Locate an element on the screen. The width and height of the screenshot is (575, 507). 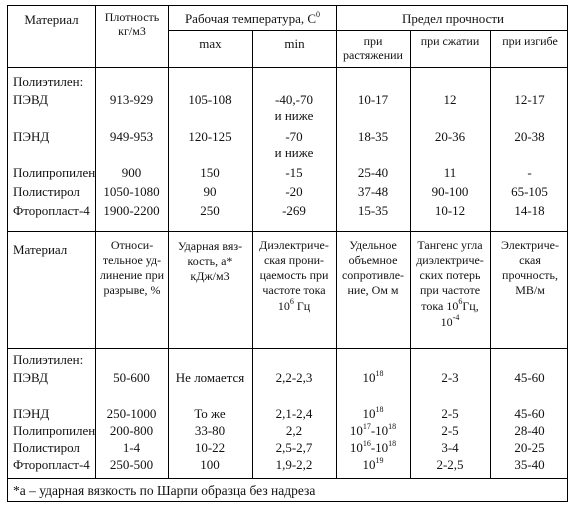
header1-material: Материал is located at coordinates (51, 19).